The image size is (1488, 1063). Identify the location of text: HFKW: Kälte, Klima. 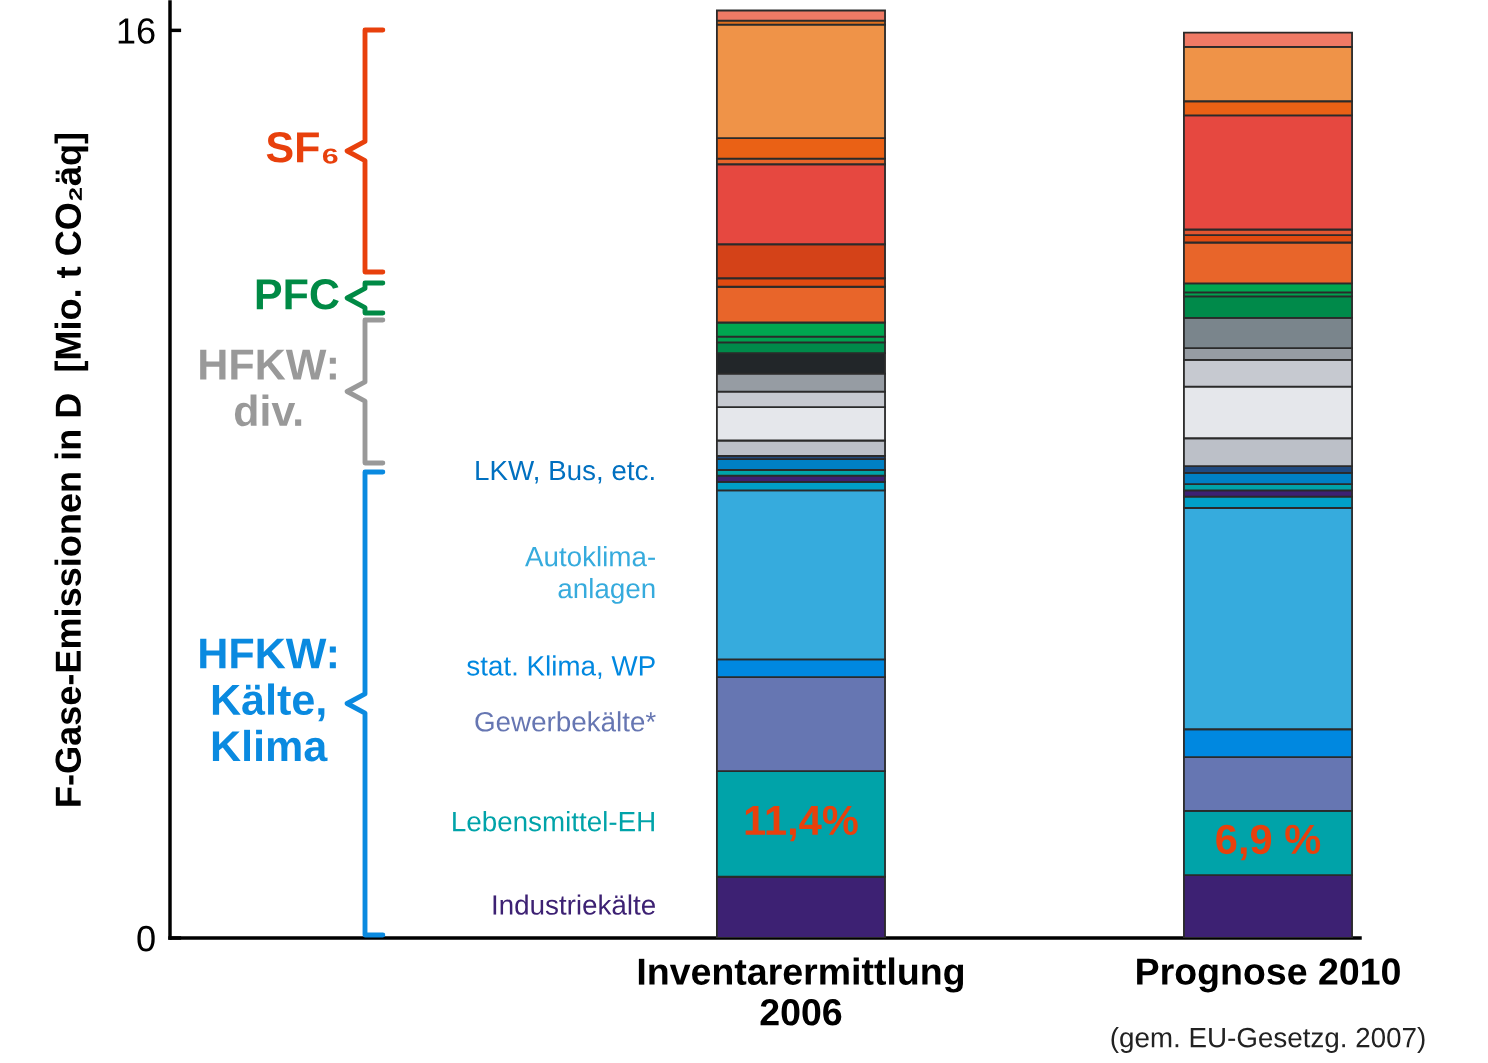
(268, 700).